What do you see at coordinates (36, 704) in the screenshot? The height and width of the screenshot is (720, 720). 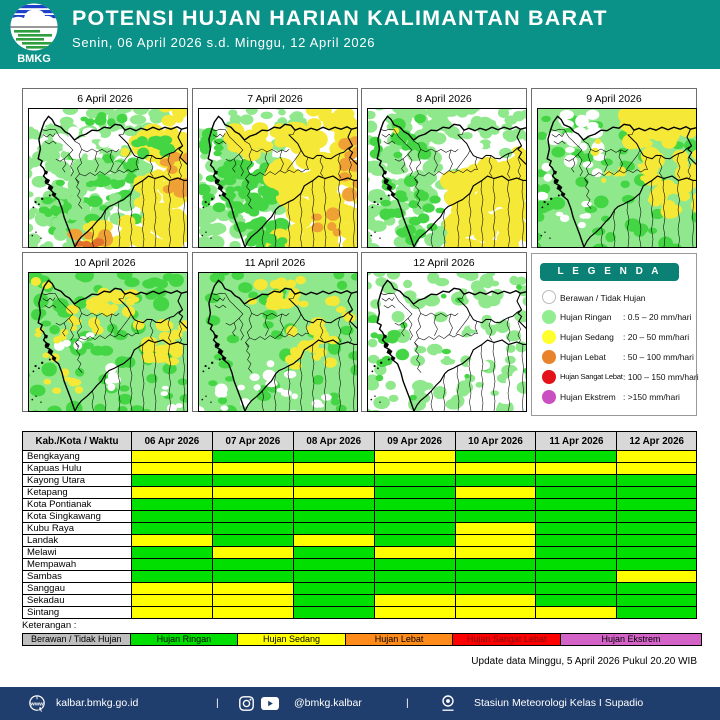 I see `svg-text: www` at bounding box center [36, 704].